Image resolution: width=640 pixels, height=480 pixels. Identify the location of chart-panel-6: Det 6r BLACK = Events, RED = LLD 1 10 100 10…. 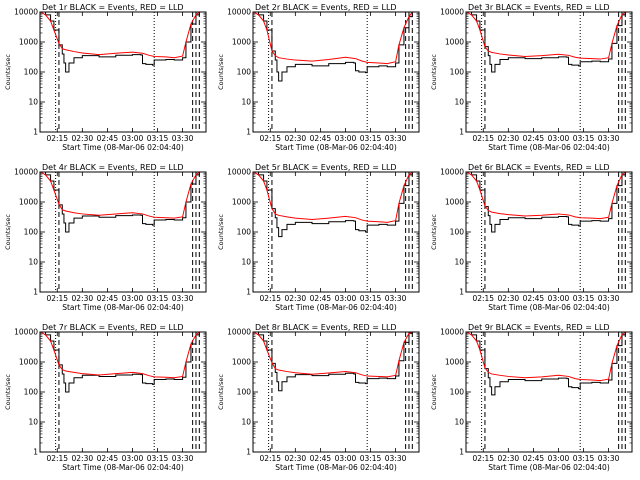
(532, 240).